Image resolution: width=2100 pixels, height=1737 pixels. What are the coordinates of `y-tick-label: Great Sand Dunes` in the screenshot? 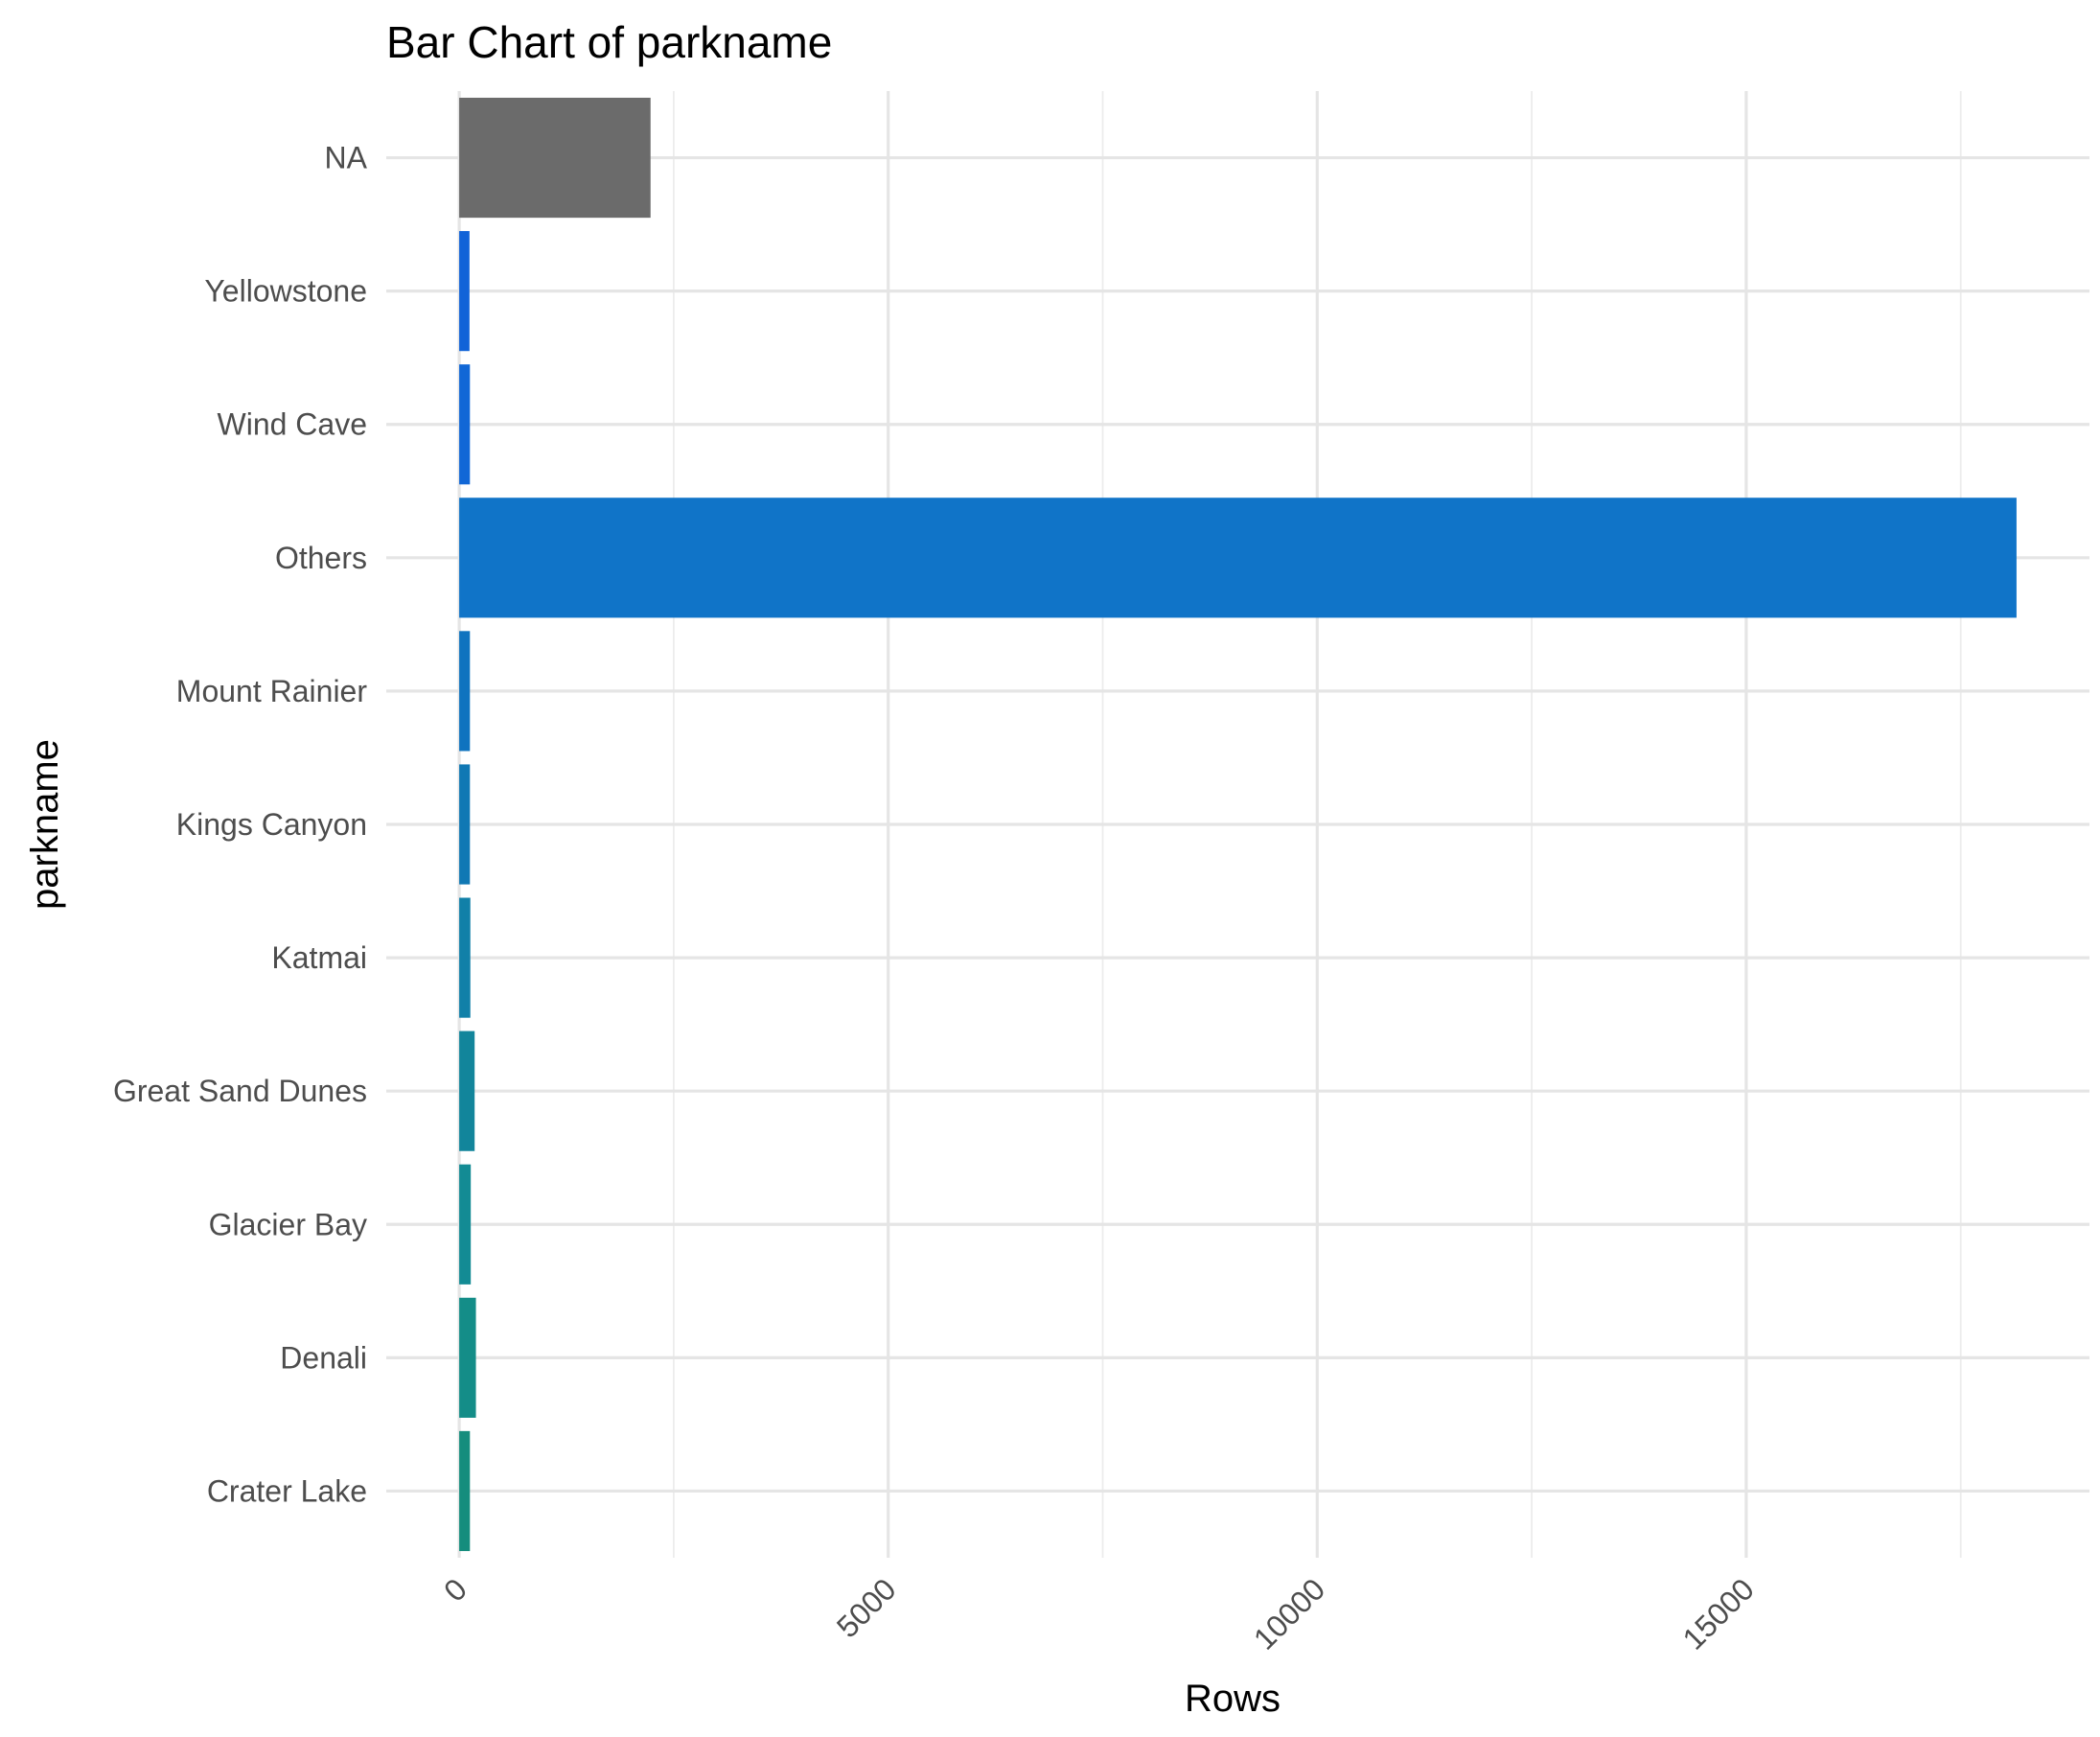 It's located at (240, 1091).